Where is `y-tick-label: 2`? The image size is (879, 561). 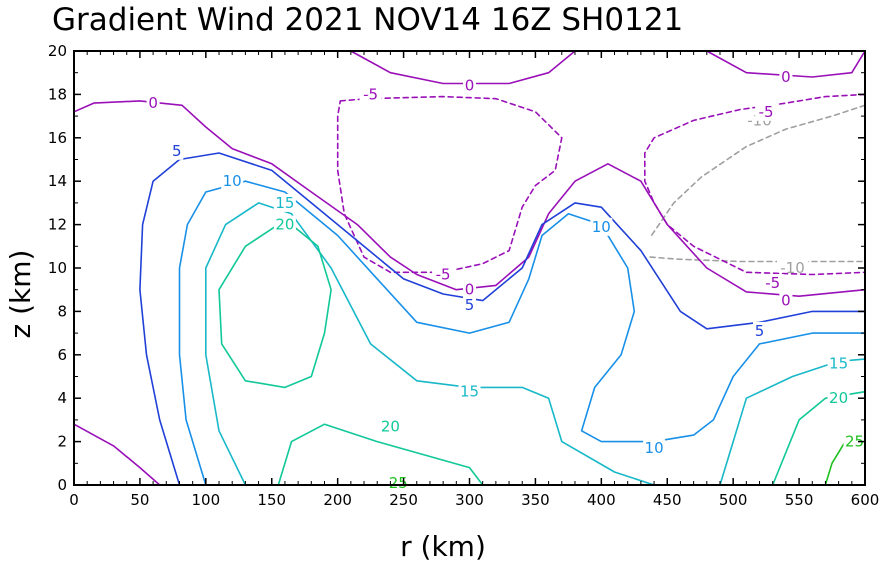 y-tick-label: 2 is located at coordinates (62, 442).